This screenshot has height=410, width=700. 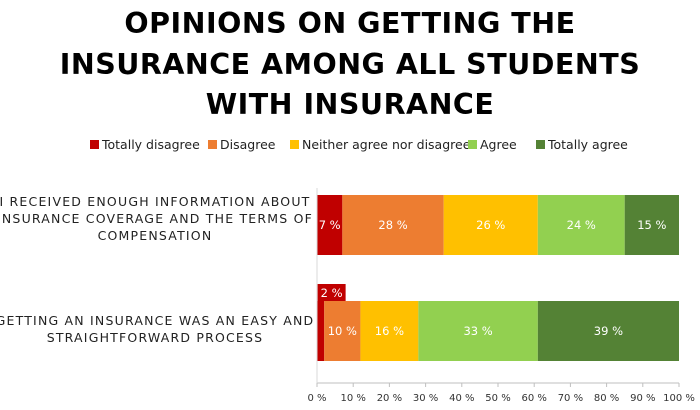 I want to click on data-label: 28 %, so click(x=392, y=225).